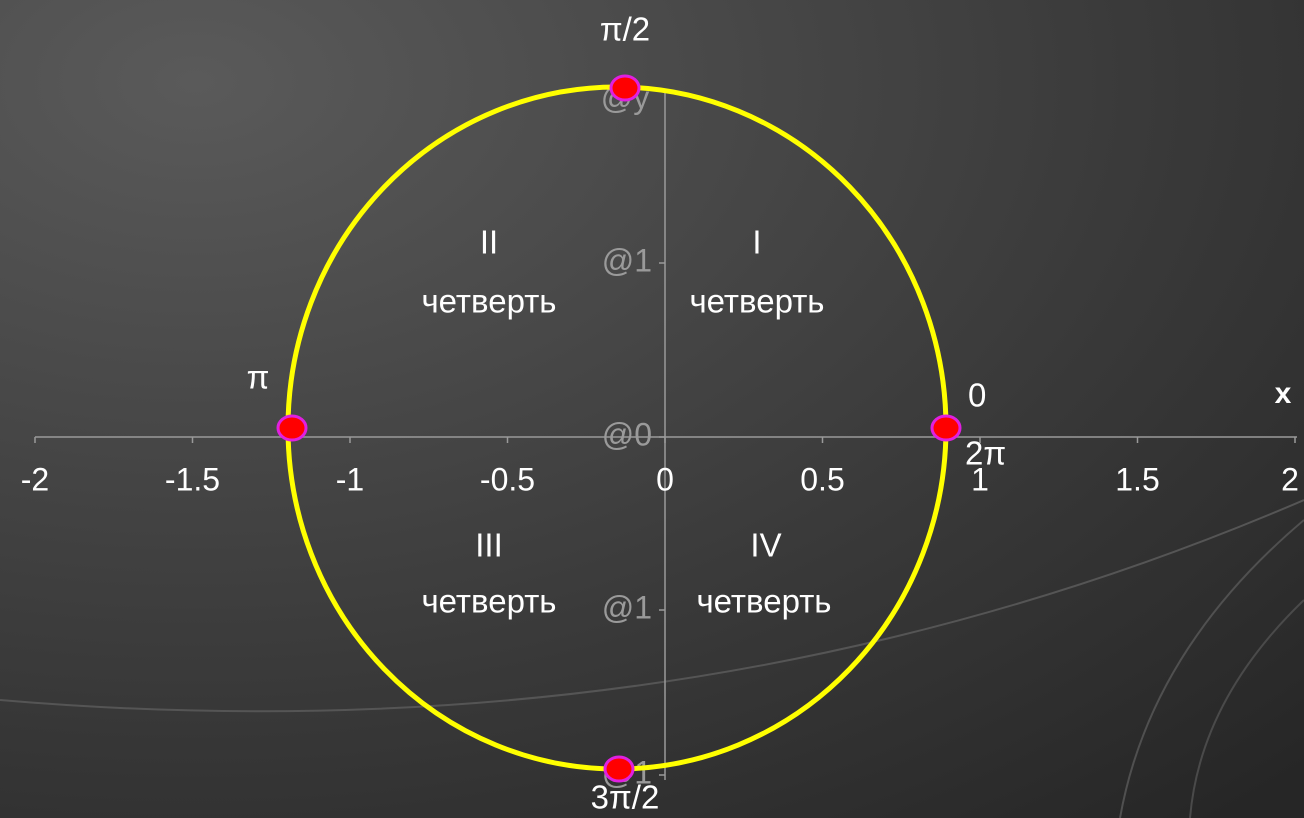 Image resolution: width=1304 pixels, height=818 pixels. I want to click on point-label: 0, so click(977, 395).